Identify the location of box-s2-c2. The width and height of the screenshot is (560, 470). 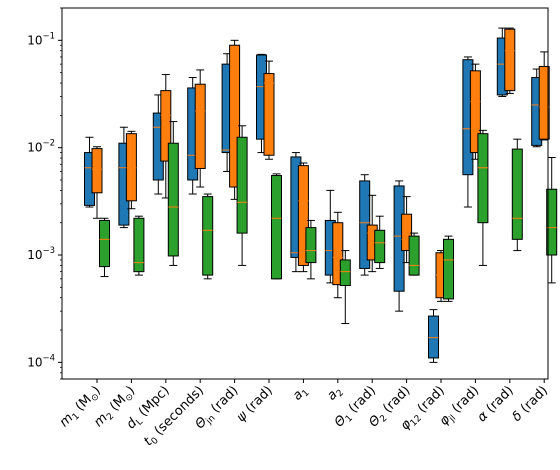
(131, 170).